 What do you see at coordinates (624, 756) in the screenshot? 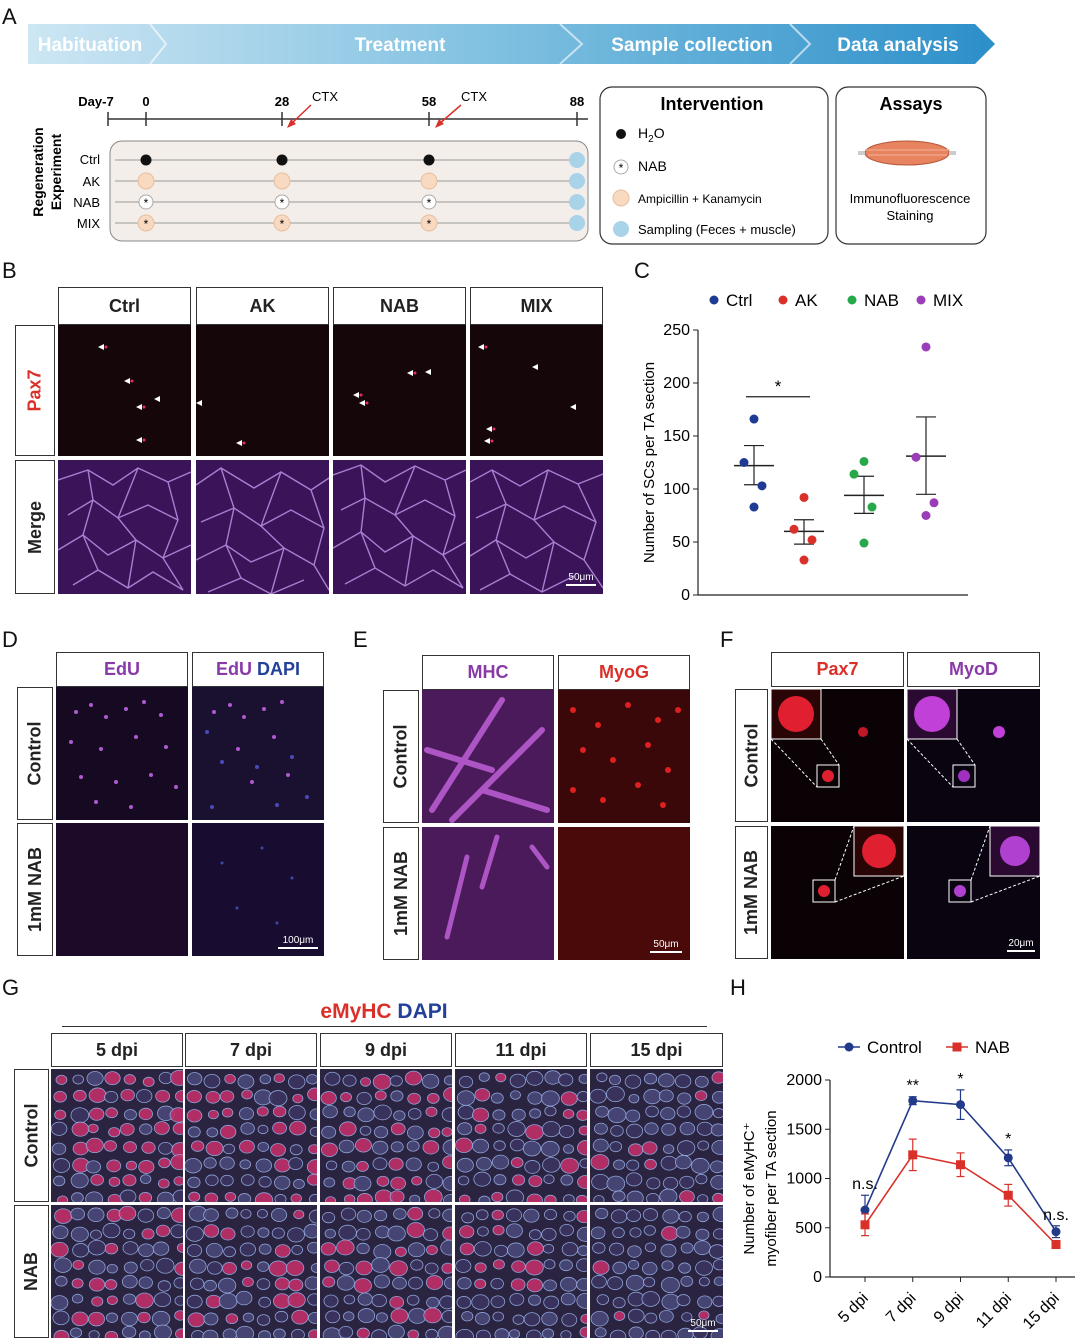
I see `e-control-myog-image` at bounding box center [624, 756].